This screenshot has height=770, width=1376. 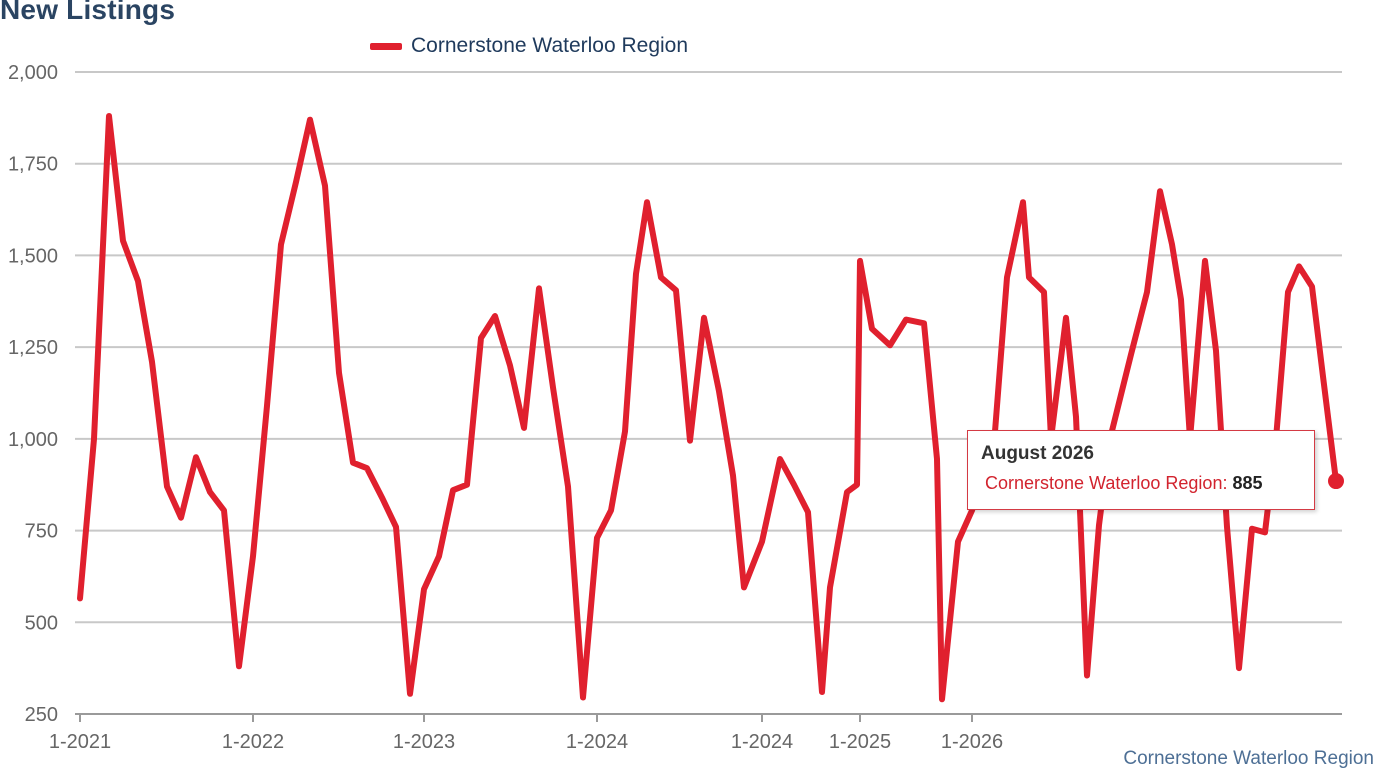 I want to click on tooltip-series-label: Cornerstone Waterloo Region:, so click(x=1106, y=483).